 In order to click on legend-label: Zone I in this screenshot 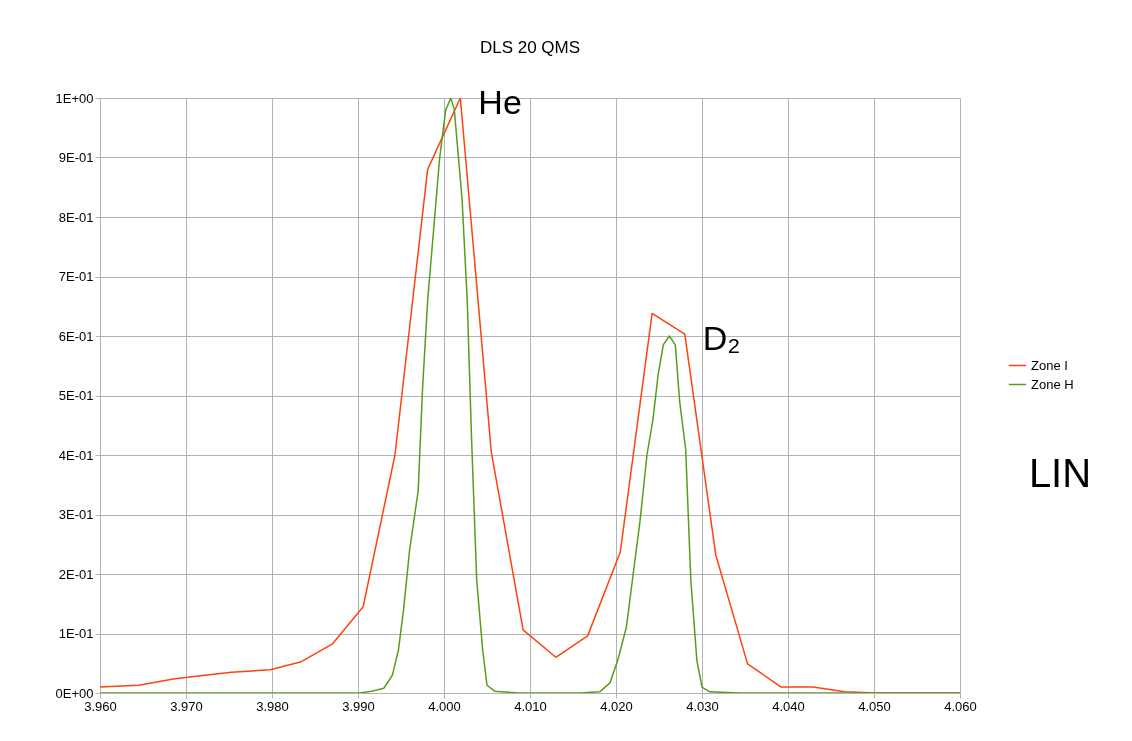, I will do `click(1049, 365)`.